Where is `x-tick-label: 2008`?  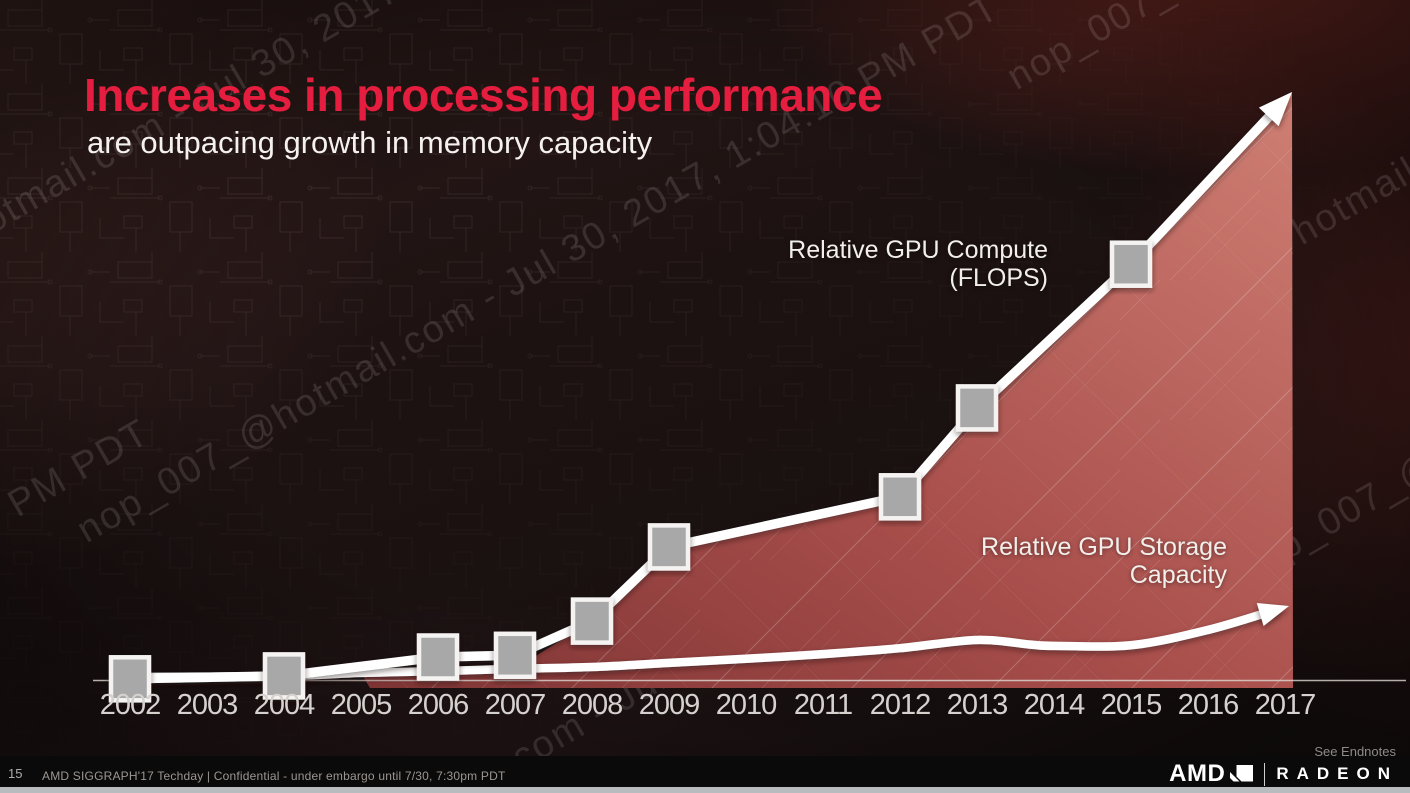
x-tick-label: 2008 is located at coordinates (592, 705).